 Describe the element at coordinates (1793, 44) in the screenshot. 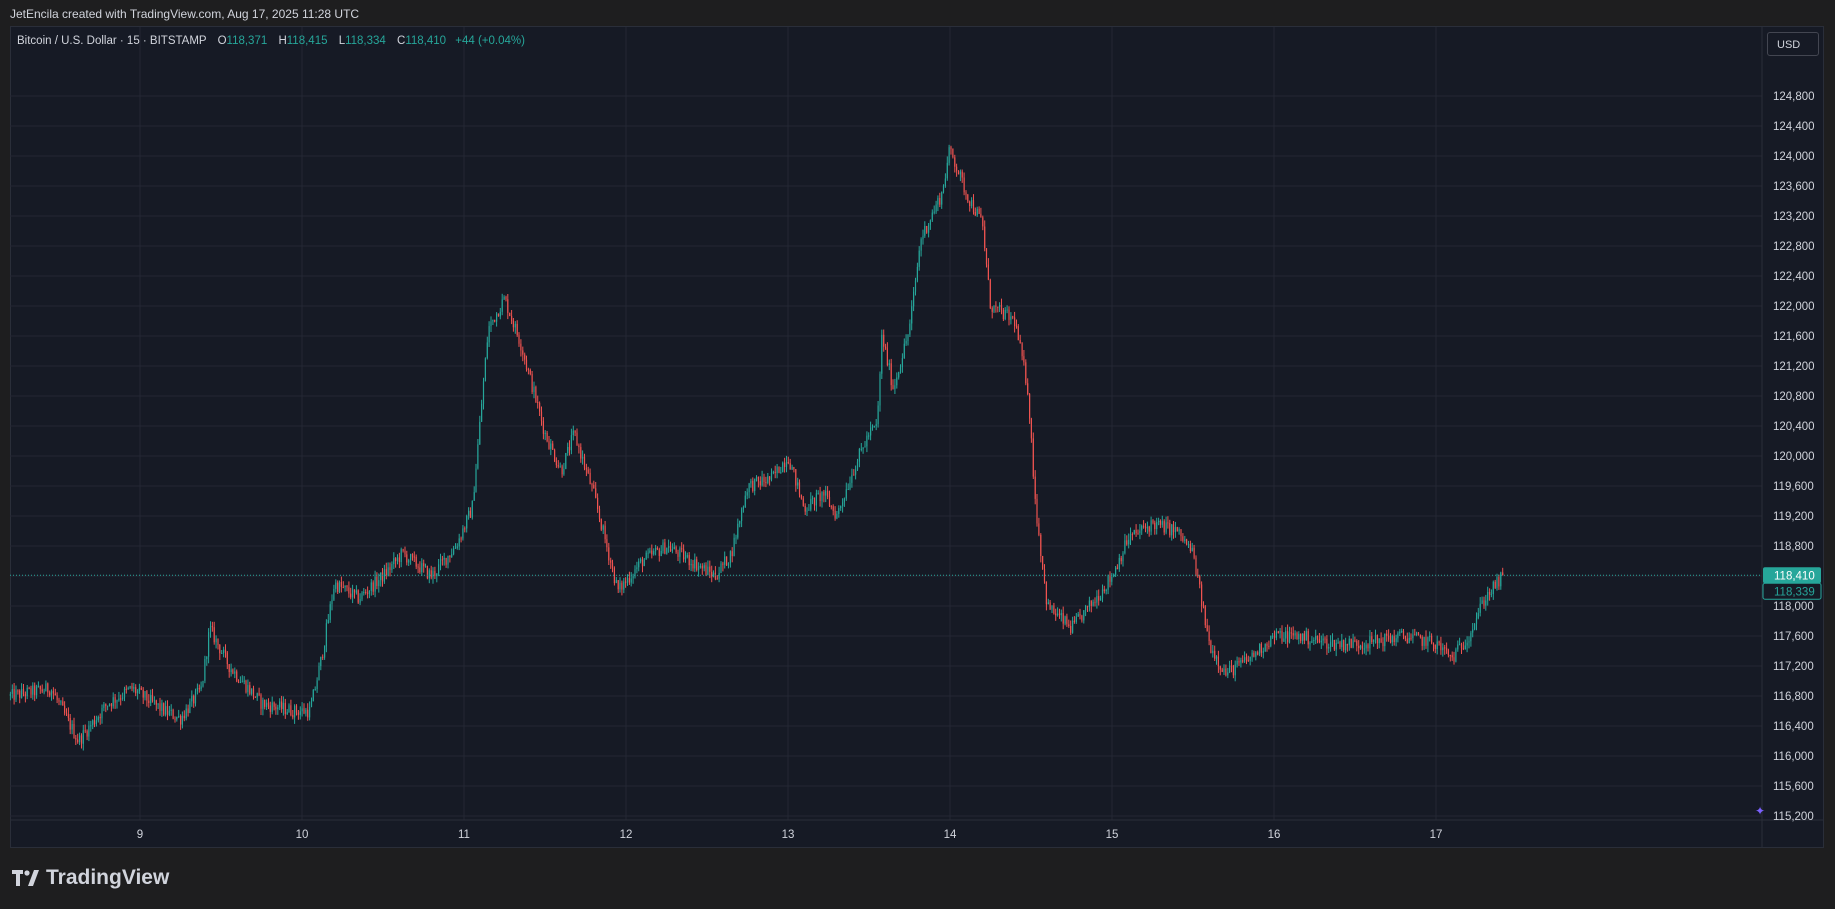

I see `currency-button: USD` at that location.